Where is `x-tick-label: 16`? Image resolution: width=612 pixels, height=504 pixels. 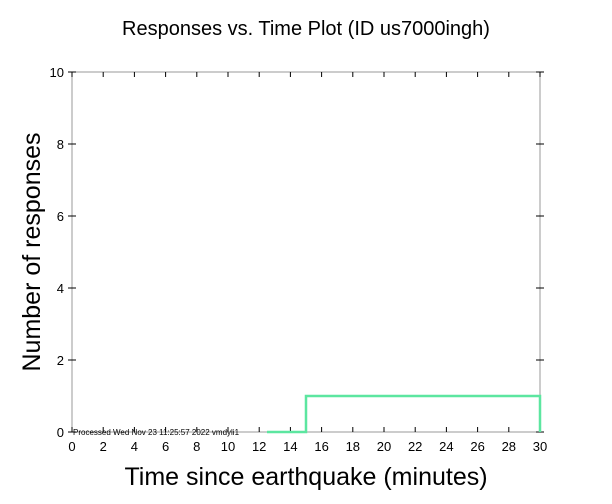
x-tick-label: 16 is located at coordinates (321, 446).